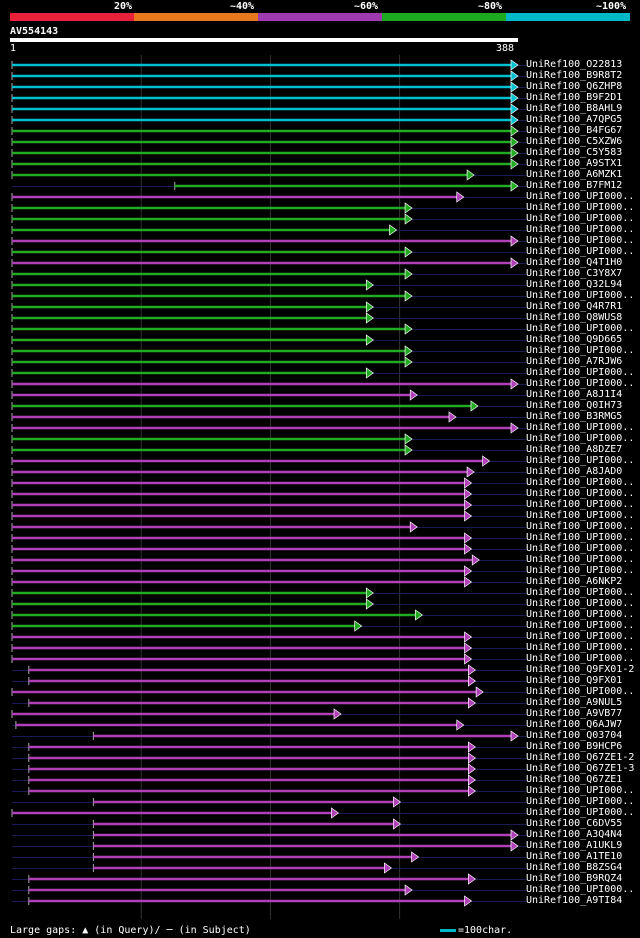 The width and height of the screenshot is (640, 938). I want to click on hit-label: UniRef100_A9NUL5, so click(574, 702).